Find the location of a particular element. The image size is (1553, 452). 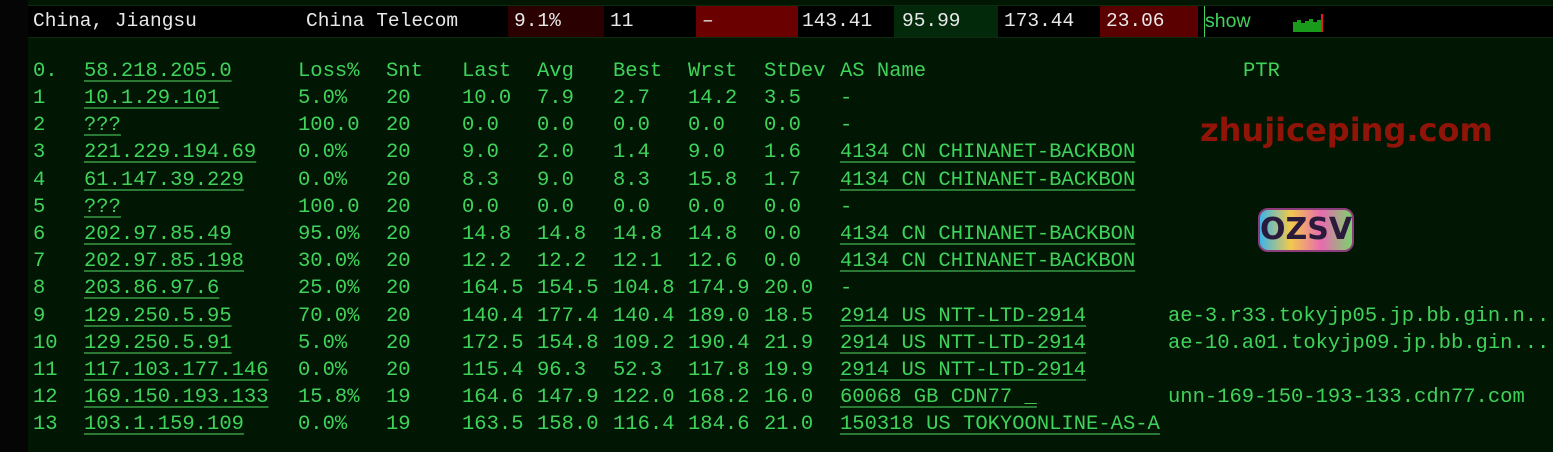

cell-last: 172.5 is located at coordinates (493, 343).